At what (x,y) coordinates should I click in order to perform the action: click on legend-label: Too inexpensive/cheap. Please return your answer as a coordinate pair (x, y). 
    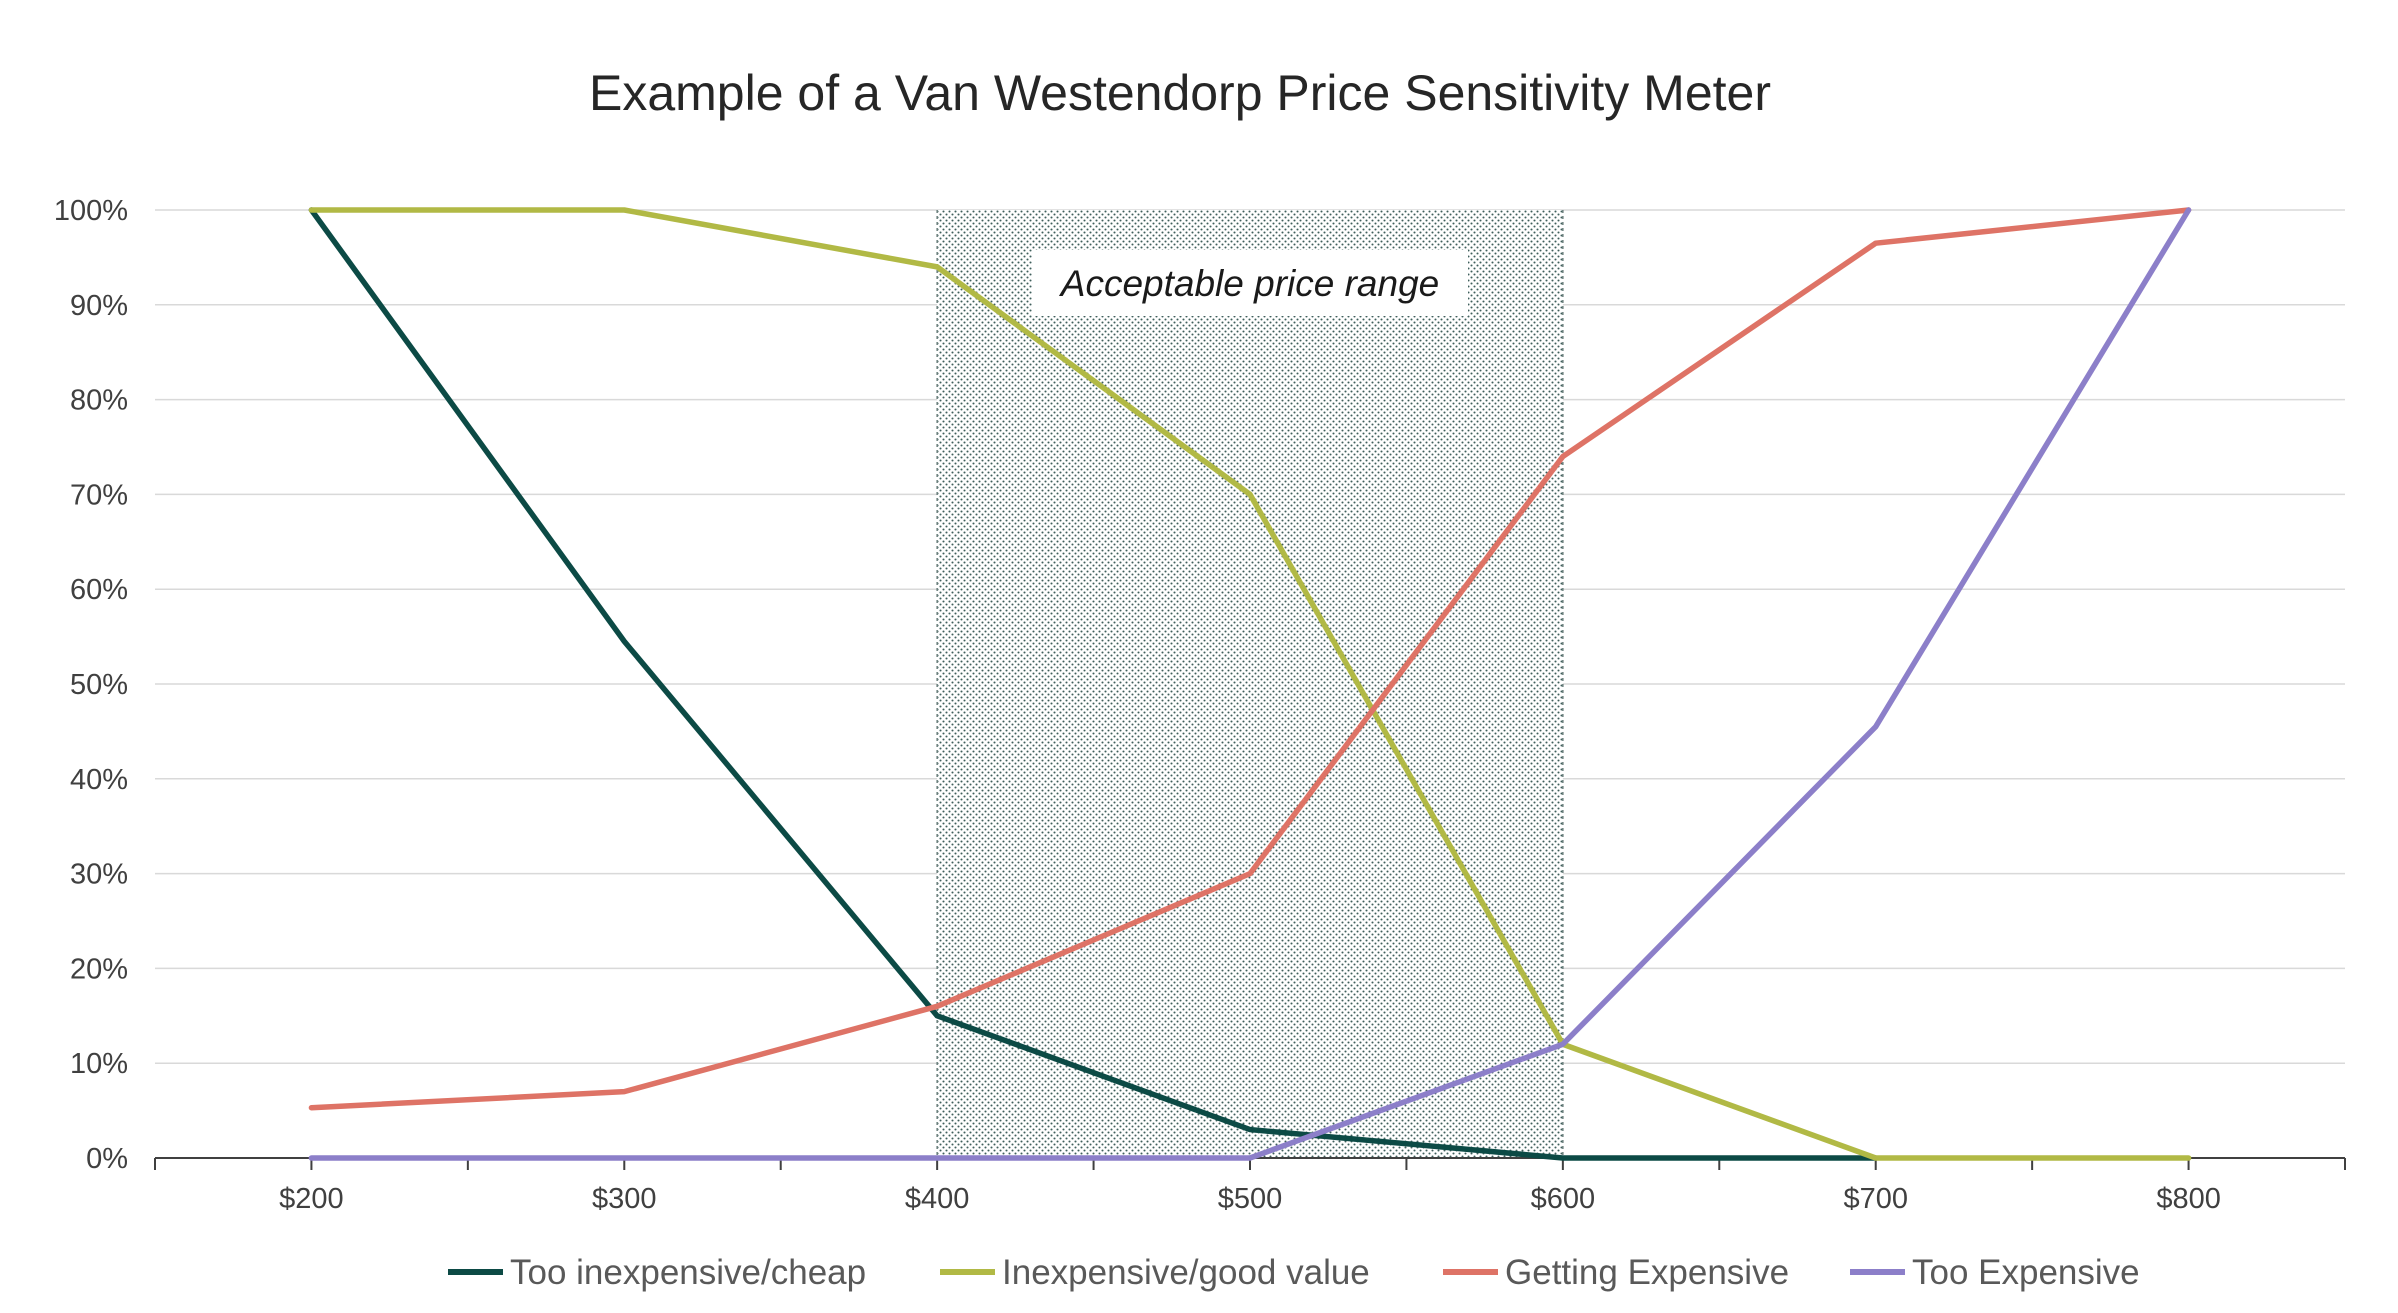
    Looking at the image, I should click on (688, 1272).